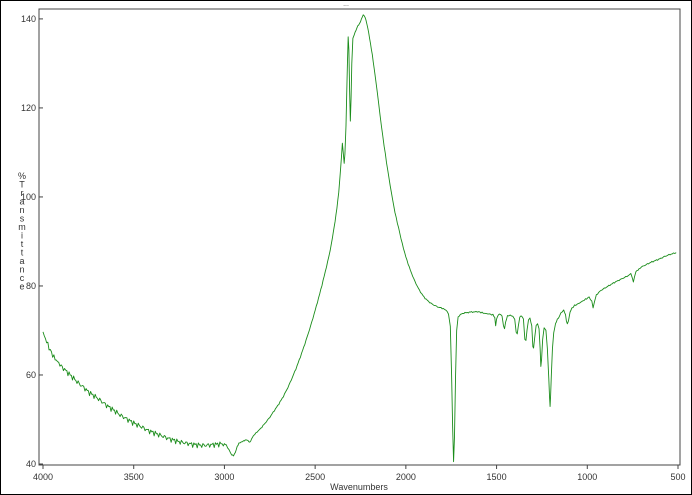 Image resolution: width=692 pixels, height=495 pixels. Describe the element at coordinates (497, 477) in the screenshot. I see `x-tick-label: 1500` at that location.